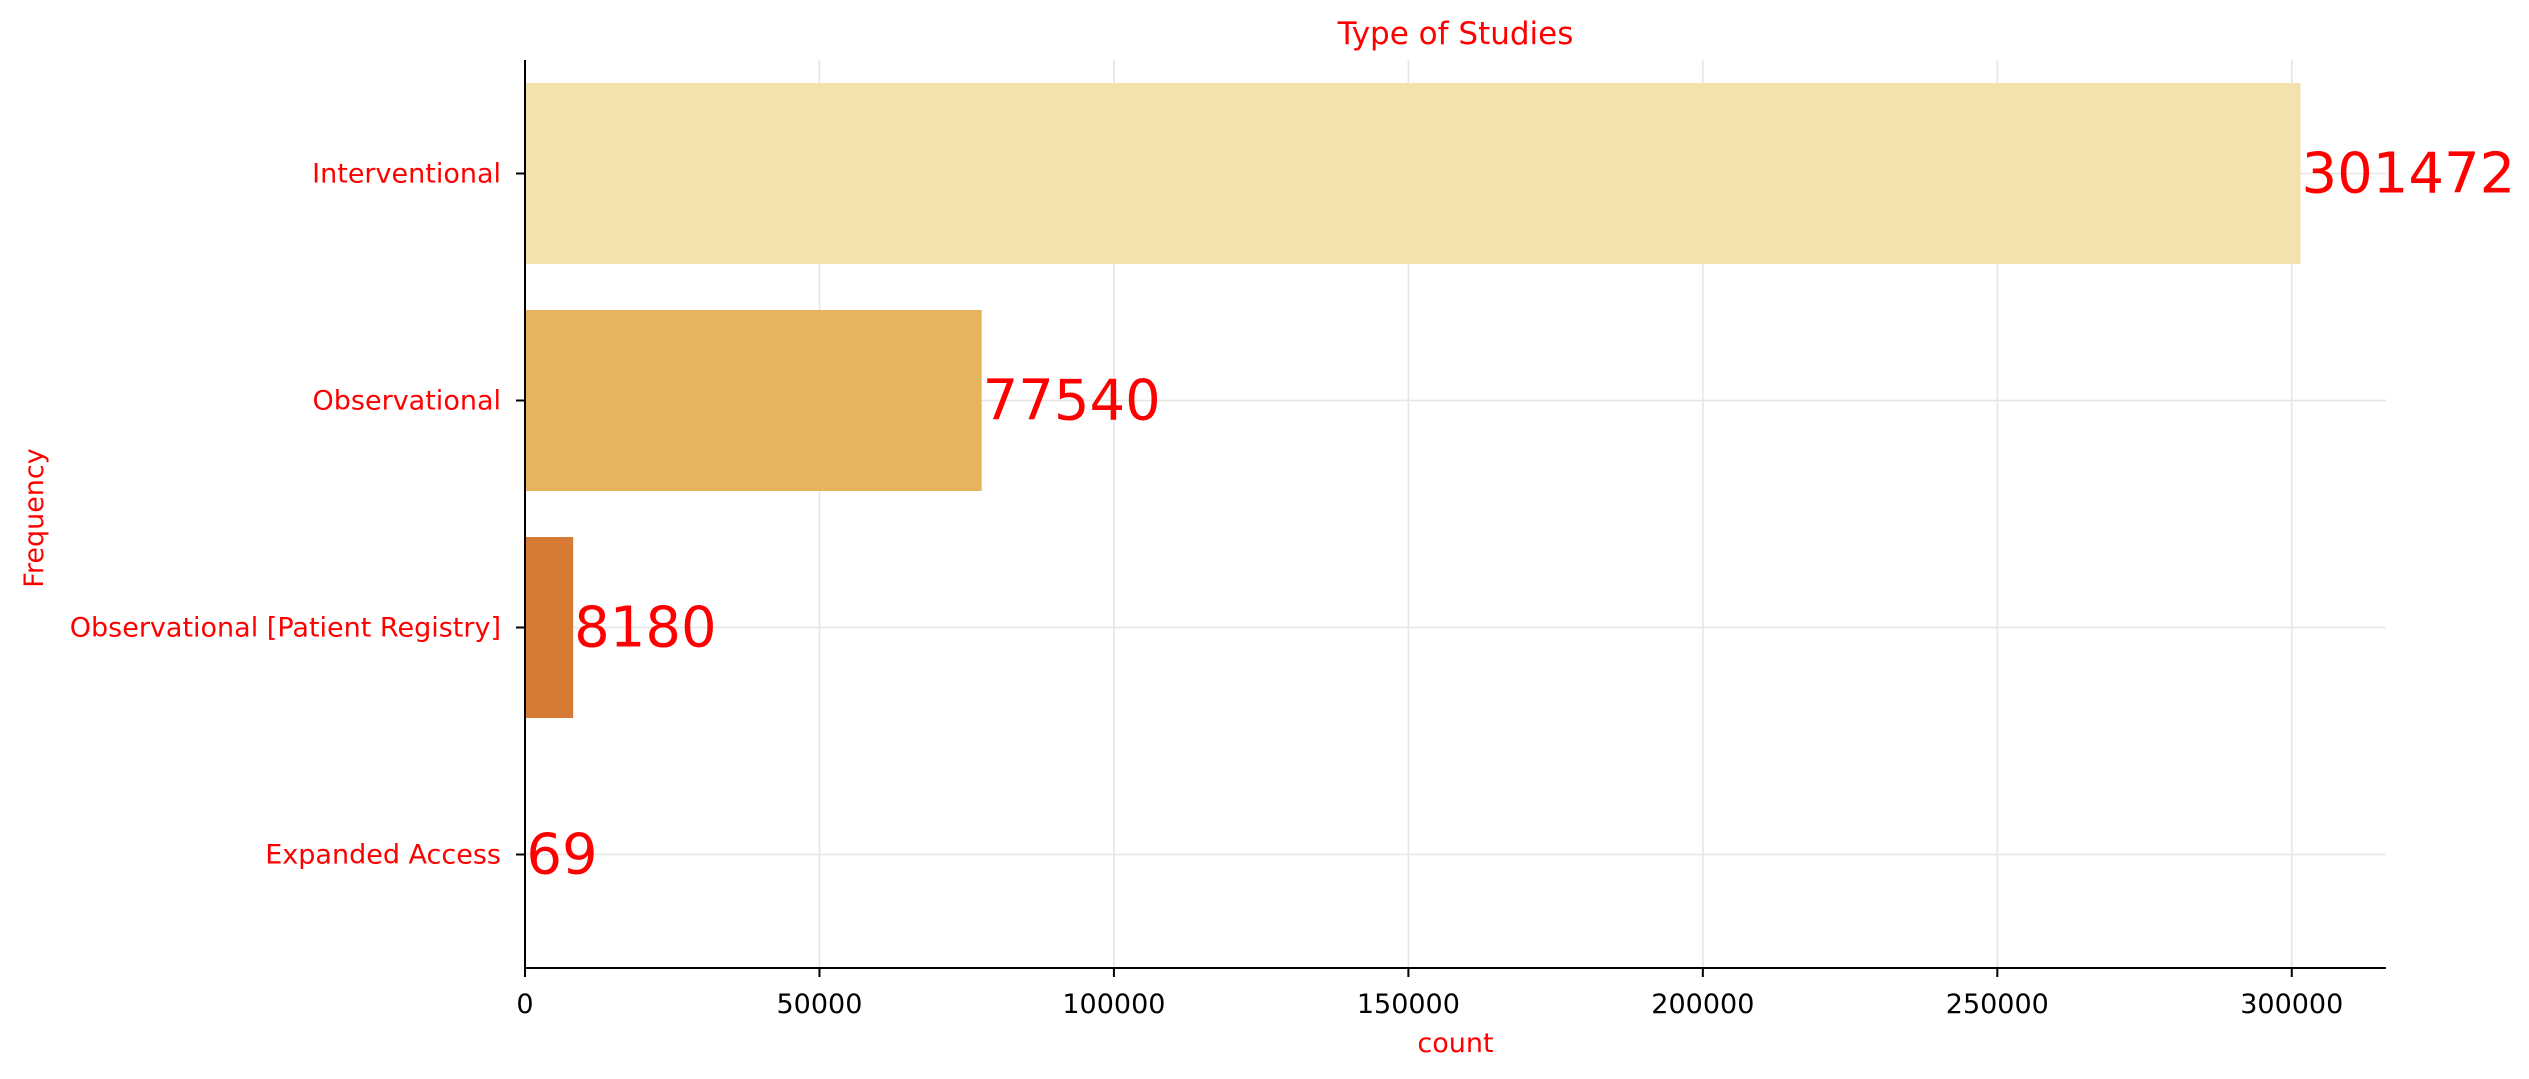  What do you see at coordinates (383, 855) in the screenshot?
I see `category-label: Expanded Access` at bounding box center [383, 855].